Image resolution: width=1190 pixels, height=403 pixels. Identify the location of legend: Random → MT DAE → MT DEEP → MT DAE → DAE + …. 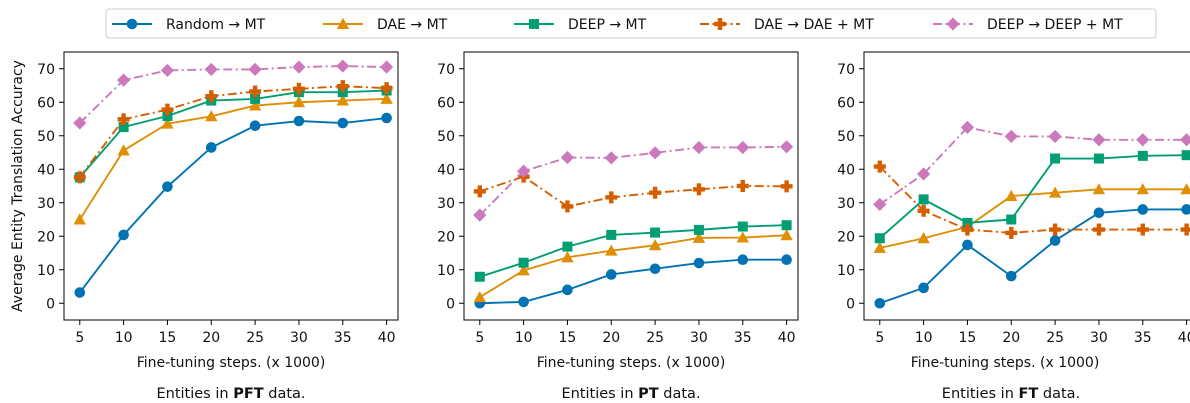
(631, 23).